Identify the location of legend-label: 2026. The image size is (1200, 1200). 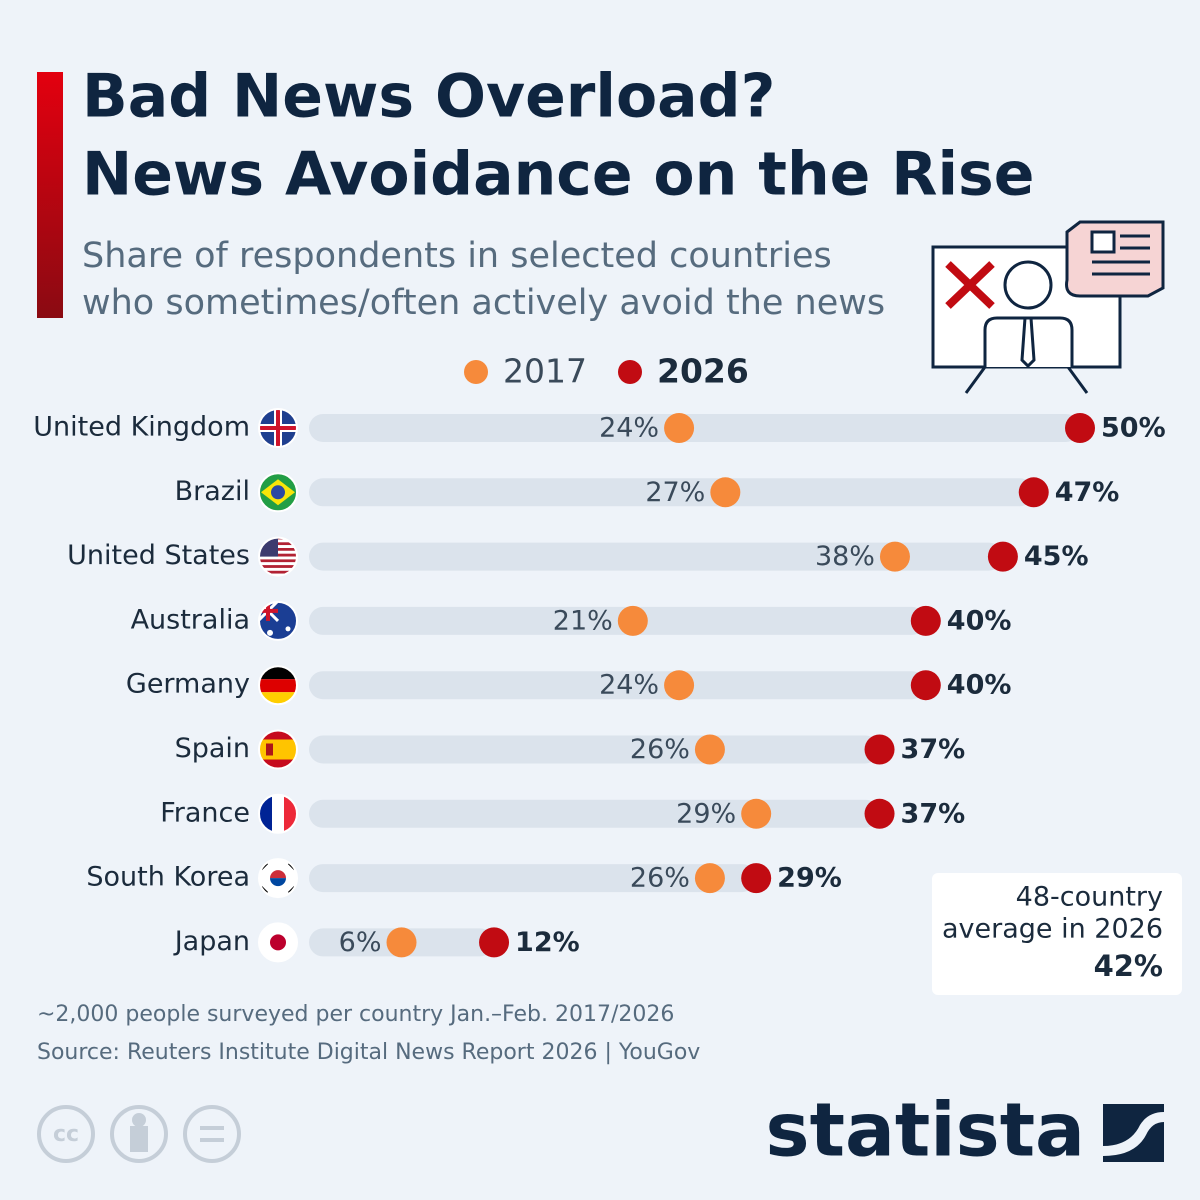
(703, 371).